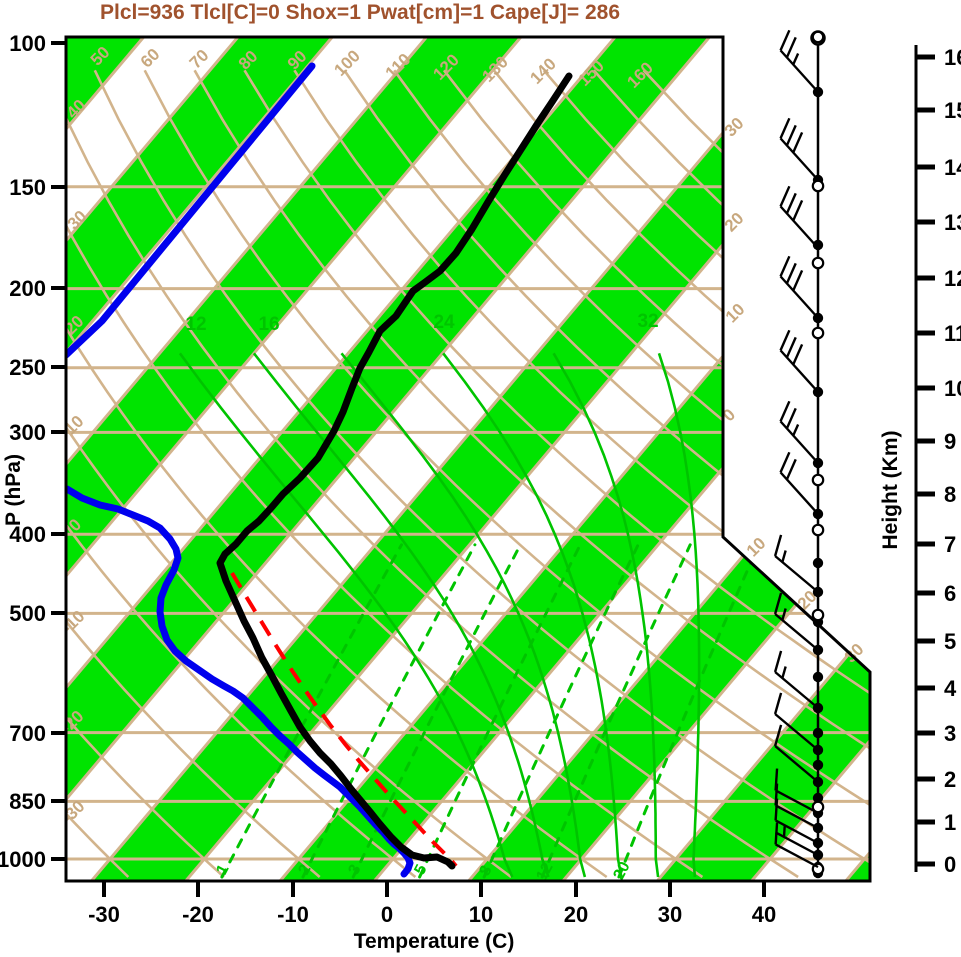  I want to click on svg-text: 250, so click(27, 367).